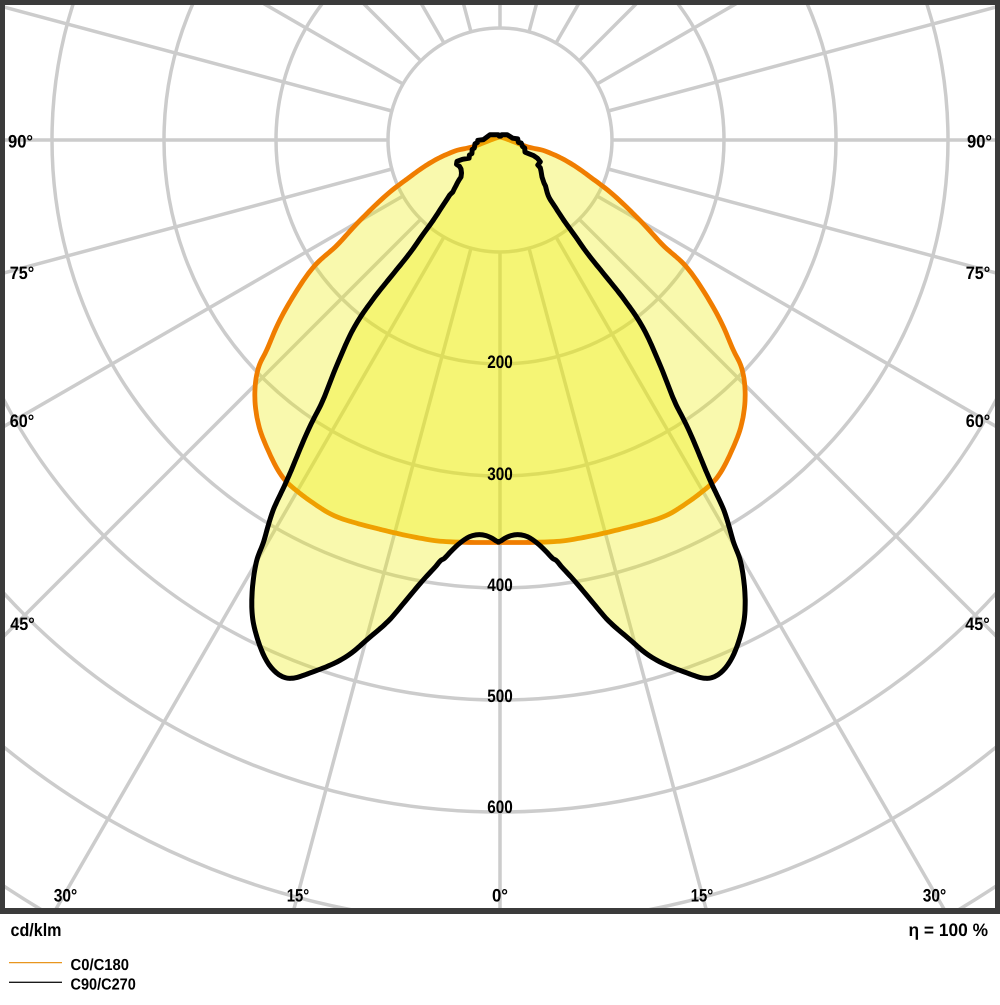 This screenshot has height=1005, width=1000. I want to click on svg-text: 500, so click(500, 696).